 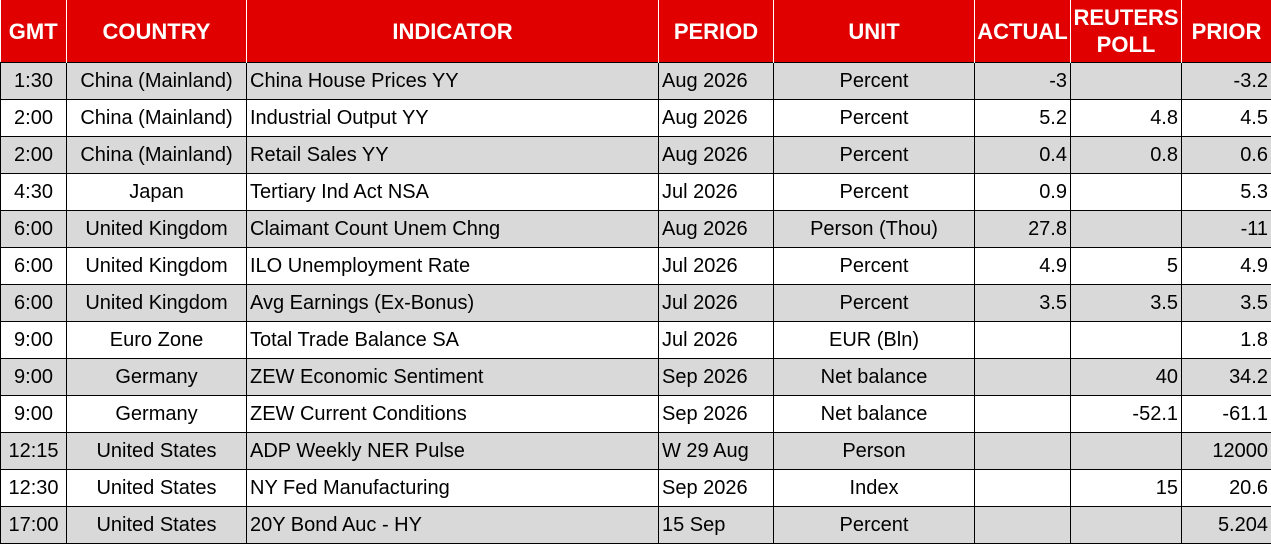 What do you see at coordinates (1023, 192) in the screenshot?
I see `cell-actual: 0.9` at bounding box center [1023, 192].